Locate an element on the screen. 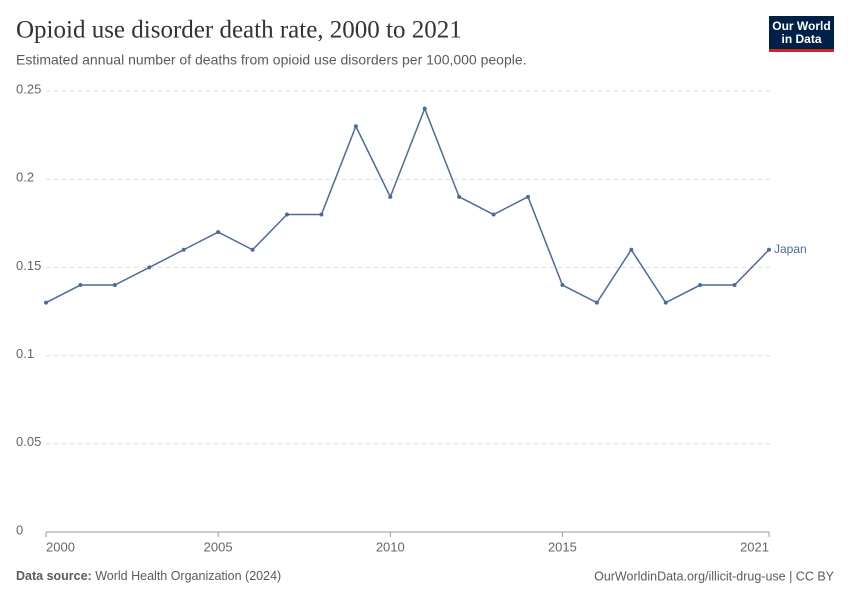  x-tick-label: 2000 is located at coordinates (60, 546).